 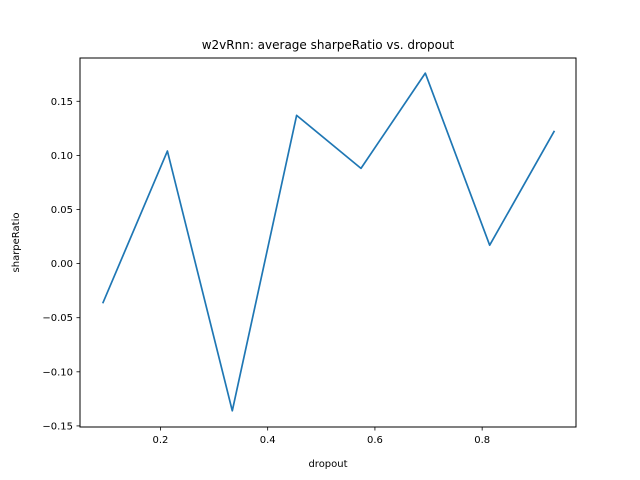 I want to click on y-tick-label: −0.05, so click(x=57, y=318).